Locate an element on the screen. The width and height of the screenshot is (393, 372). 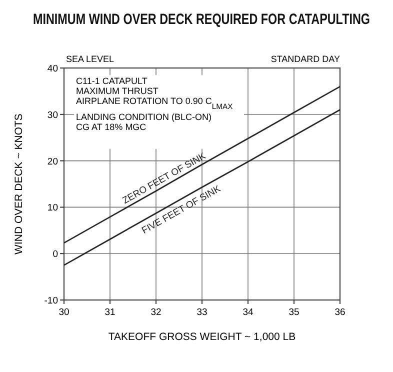
y-tick-label: 20 is located at coordinates (52, 162).